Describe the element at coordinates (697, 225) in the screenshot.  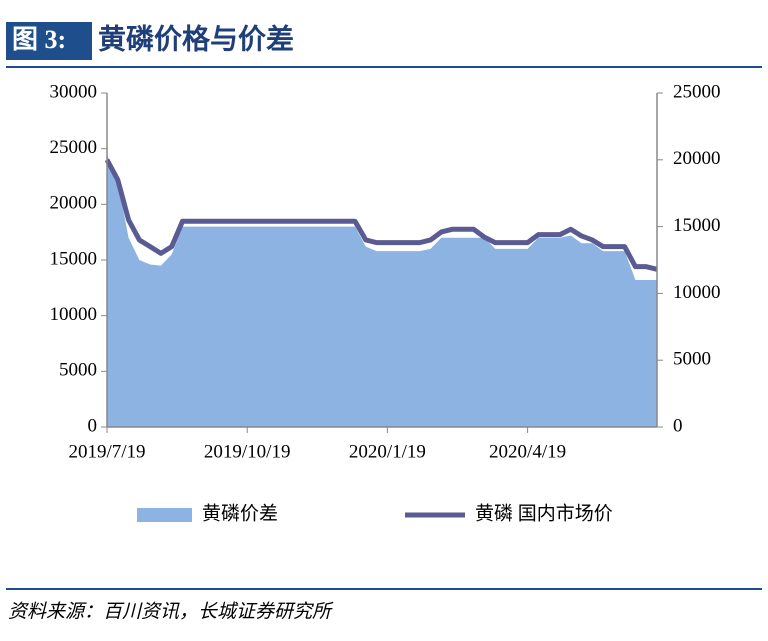
I see `y2-tick-label: 15000` at that location.